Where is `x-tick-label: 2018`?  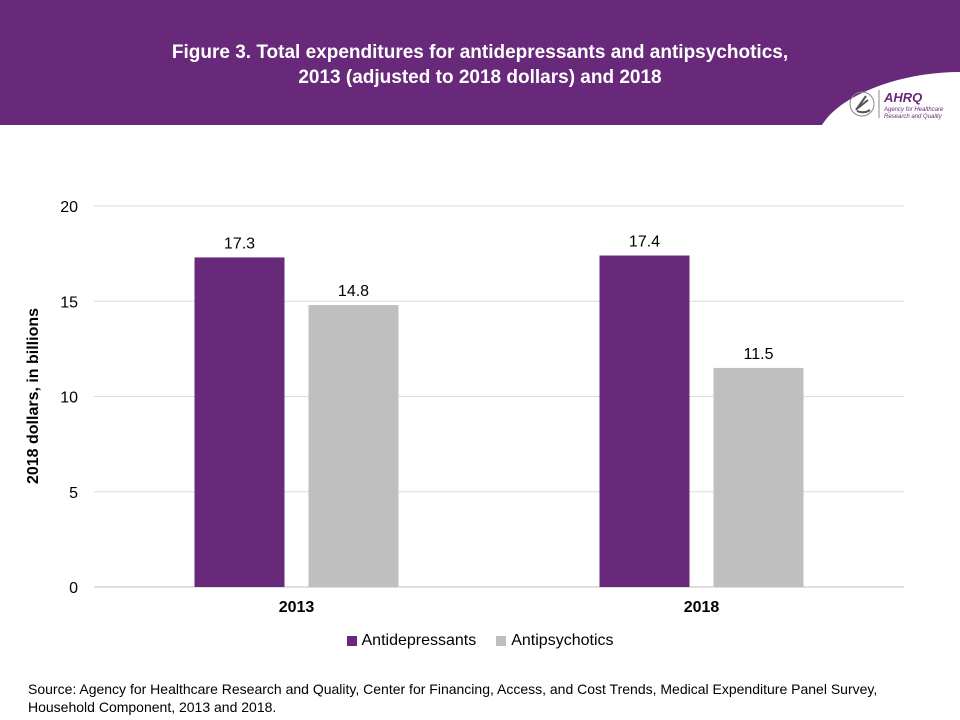
x-tick-label: 2018 is located at coordinates (702, 607).